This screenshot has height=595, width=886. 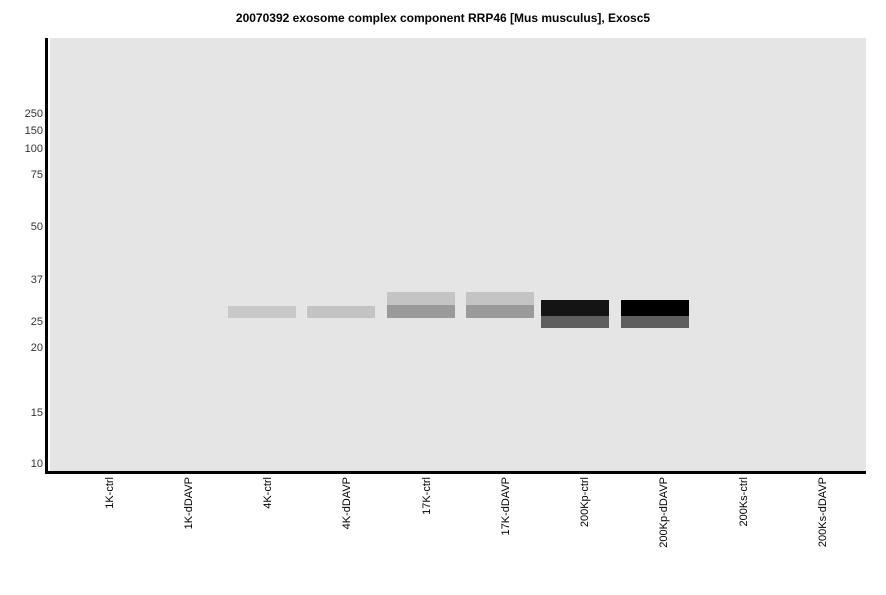 I want to click on blot-band-4k-ctrl, so click(x=262, y=312).